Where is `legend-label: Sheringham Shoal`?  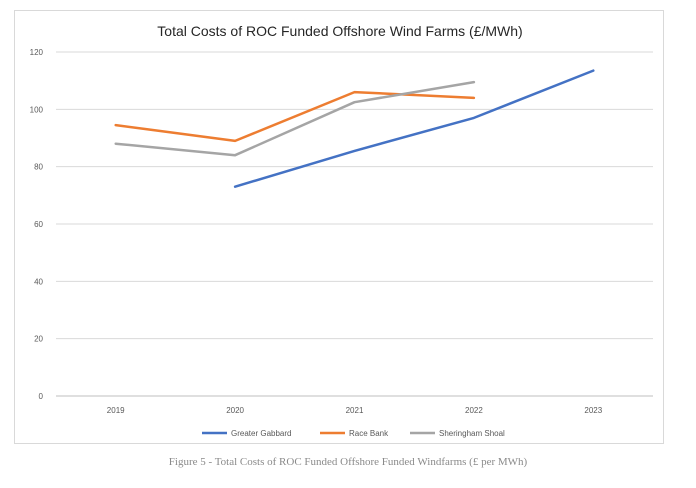
legend-label: Sheringham Shoal is located at coordinates (472, 433).